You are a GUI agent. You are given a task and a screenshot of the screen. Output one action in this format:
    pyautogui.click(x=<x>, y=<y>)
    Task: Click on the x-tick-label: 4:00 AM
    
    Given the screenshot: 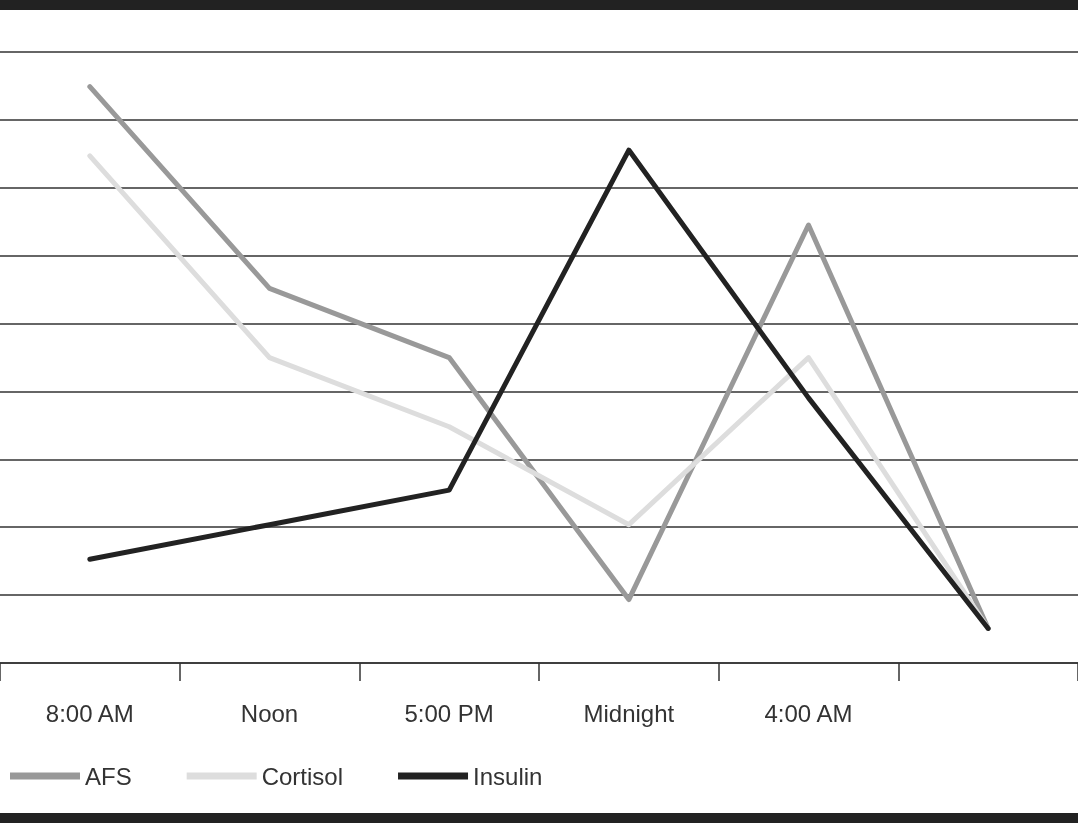 What is the action you would take?
    pyautogui.click(x=808, y=713)
    